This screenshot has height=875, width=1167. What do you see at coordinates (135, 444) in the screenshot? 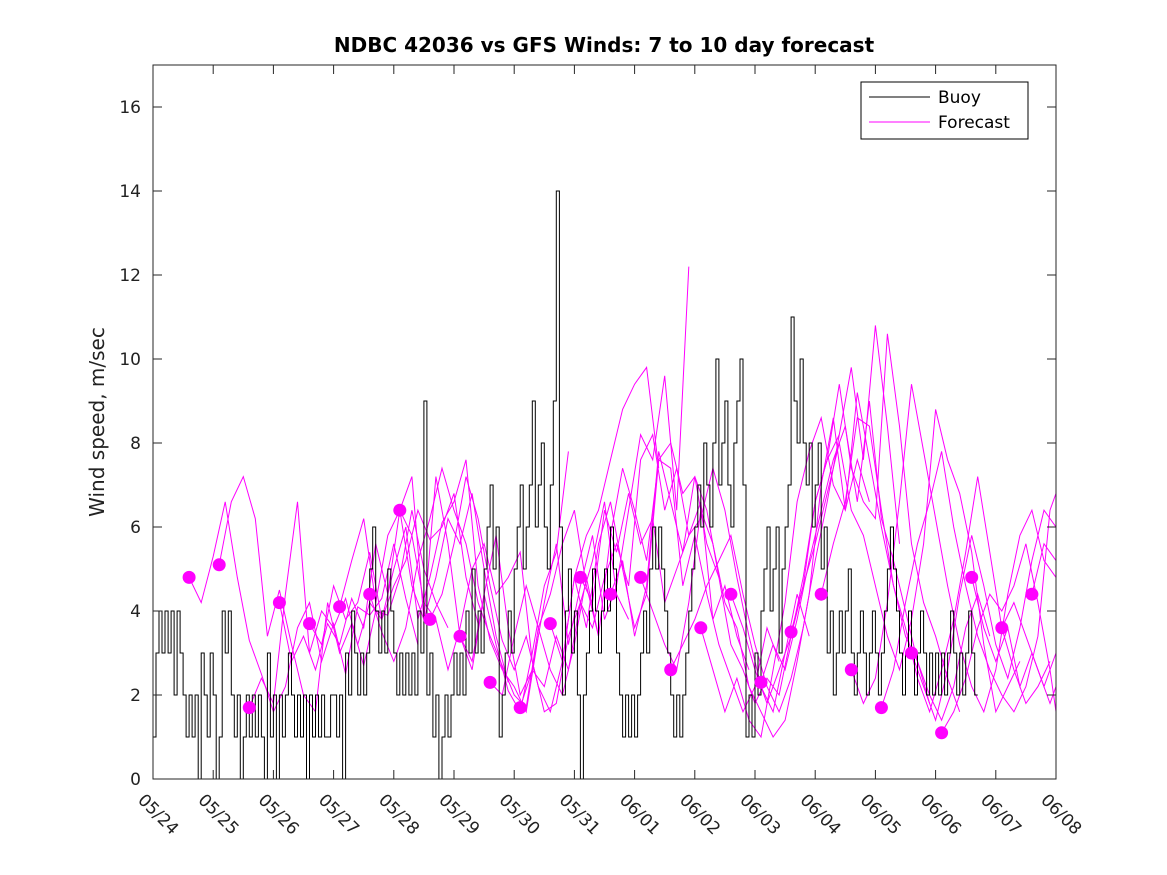
I see `y-tick-label: 8` at bounding box center [135, 444].